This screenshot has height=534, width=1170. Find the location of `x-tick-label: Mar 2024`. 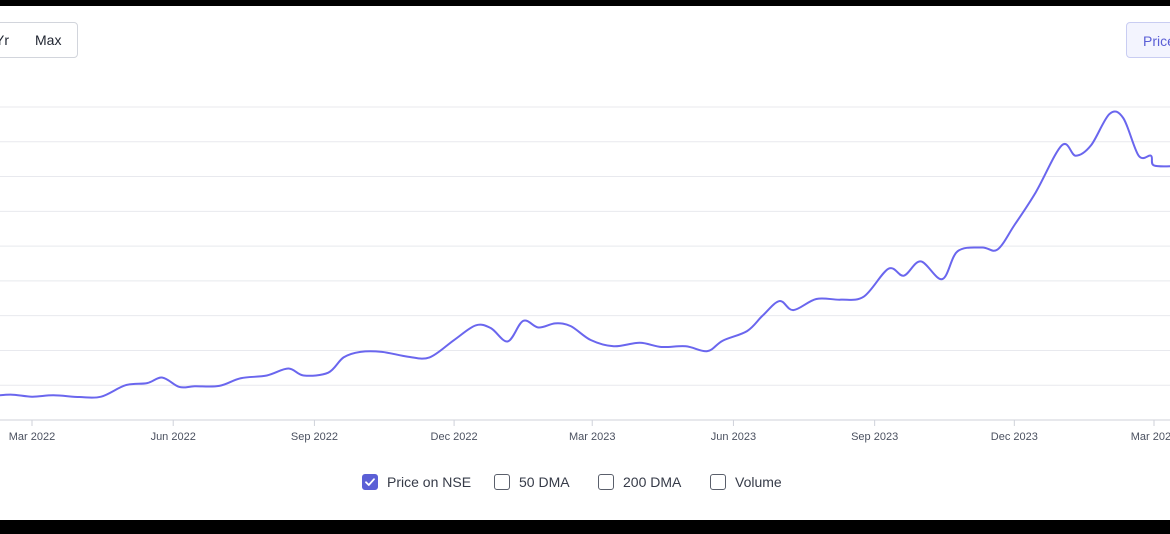

x-tick-label: Mar 2024 is located at coordinates (1150, 437).